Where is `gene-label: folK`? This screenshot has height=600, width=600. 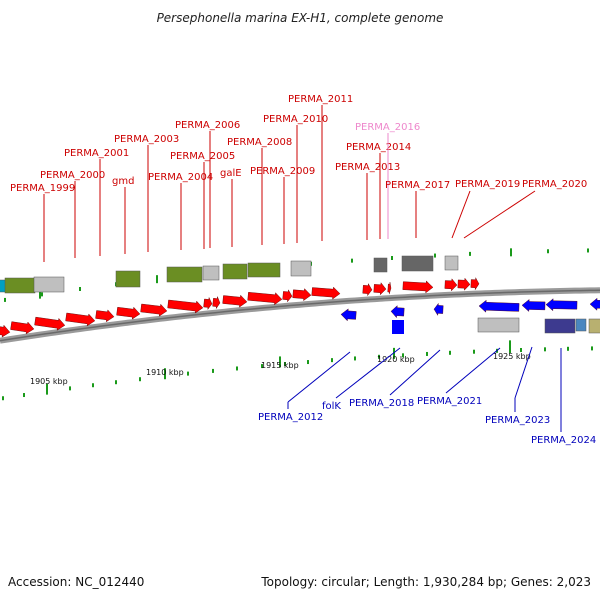 gene-label: folK is located at coordinates (331, 406).